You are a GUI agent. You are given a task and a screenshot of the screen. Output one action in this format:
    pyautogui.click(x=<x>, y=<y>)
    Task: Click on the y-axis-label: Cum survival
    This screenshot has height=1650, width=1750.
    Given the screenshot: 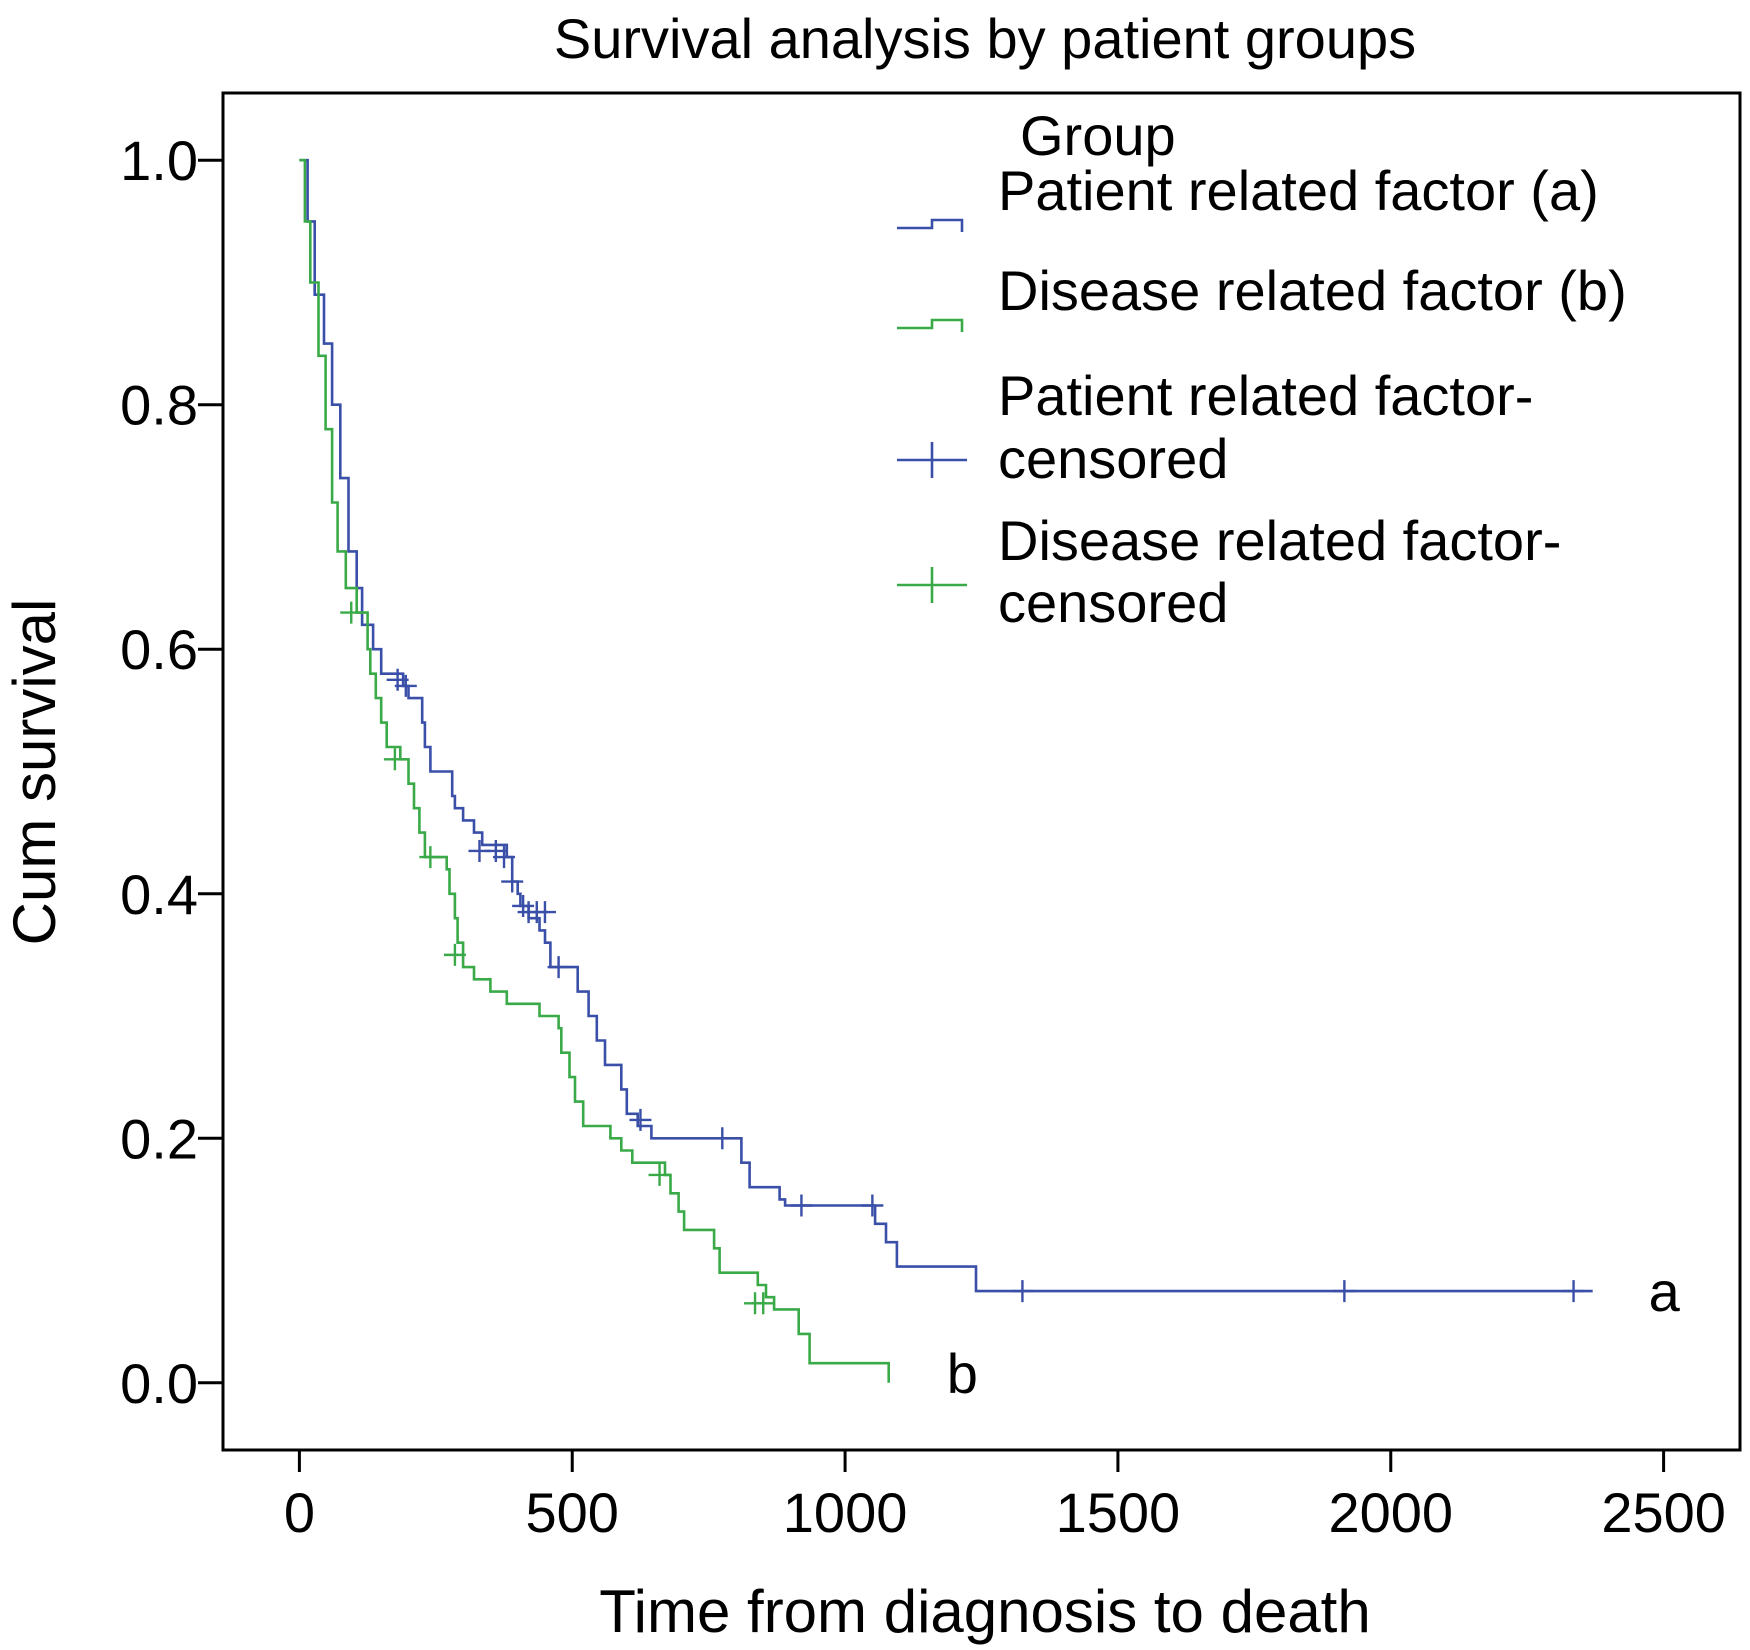 What is the action you would take?
    pyautogui.click(x=34, y=772)
    